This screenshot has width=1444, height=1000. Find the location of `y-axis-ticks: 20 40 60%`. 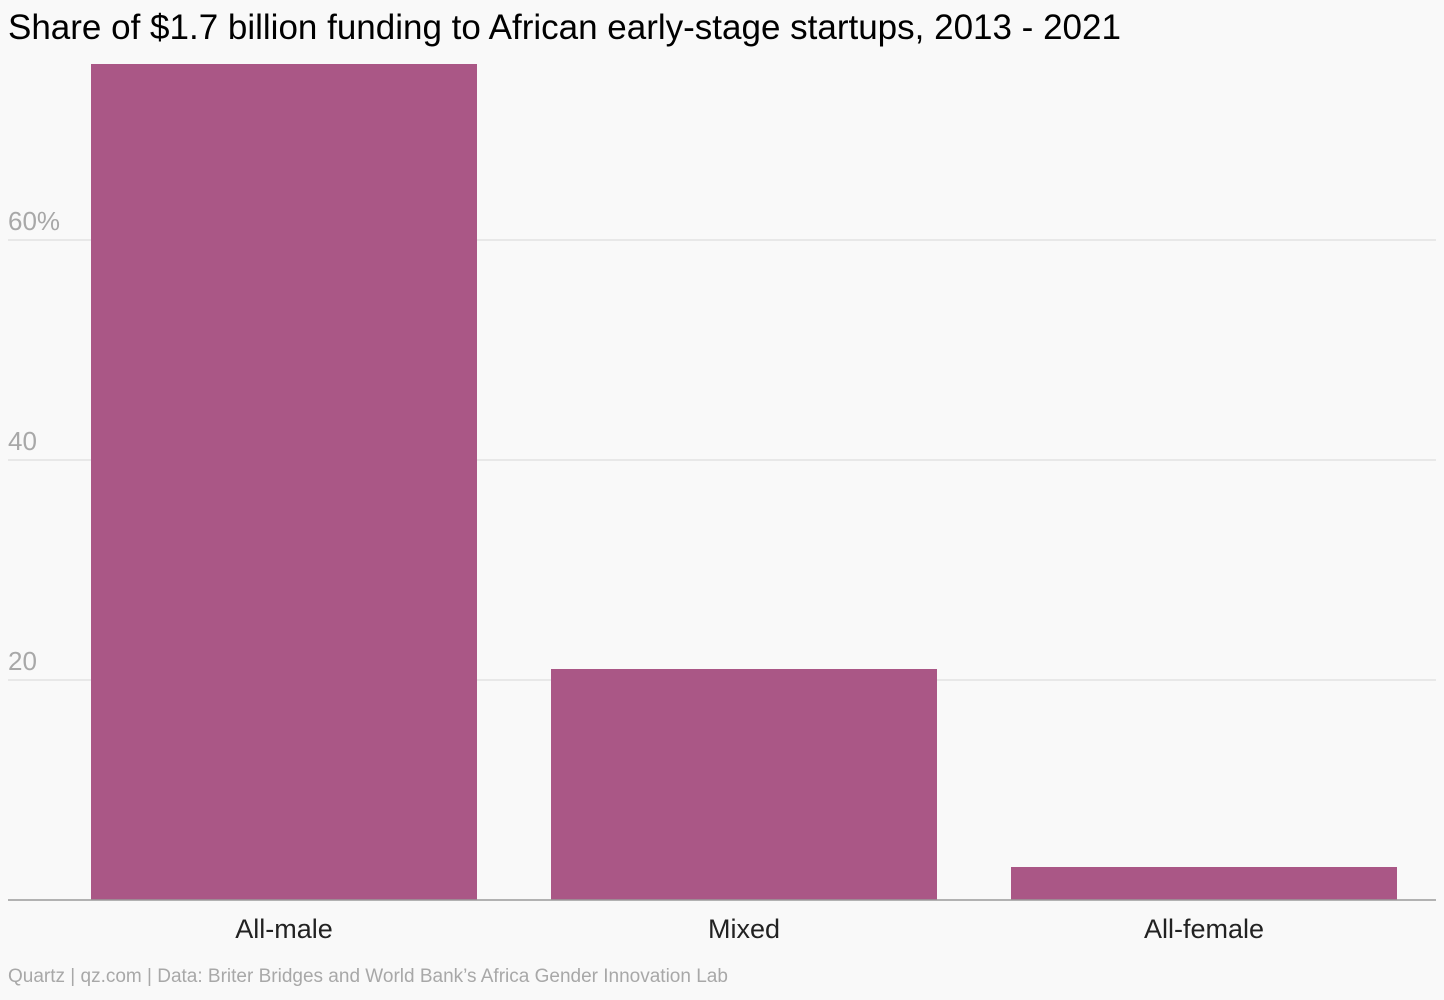

y-axis-ticks: 20 40 60% is located at coordinates (34, 441).